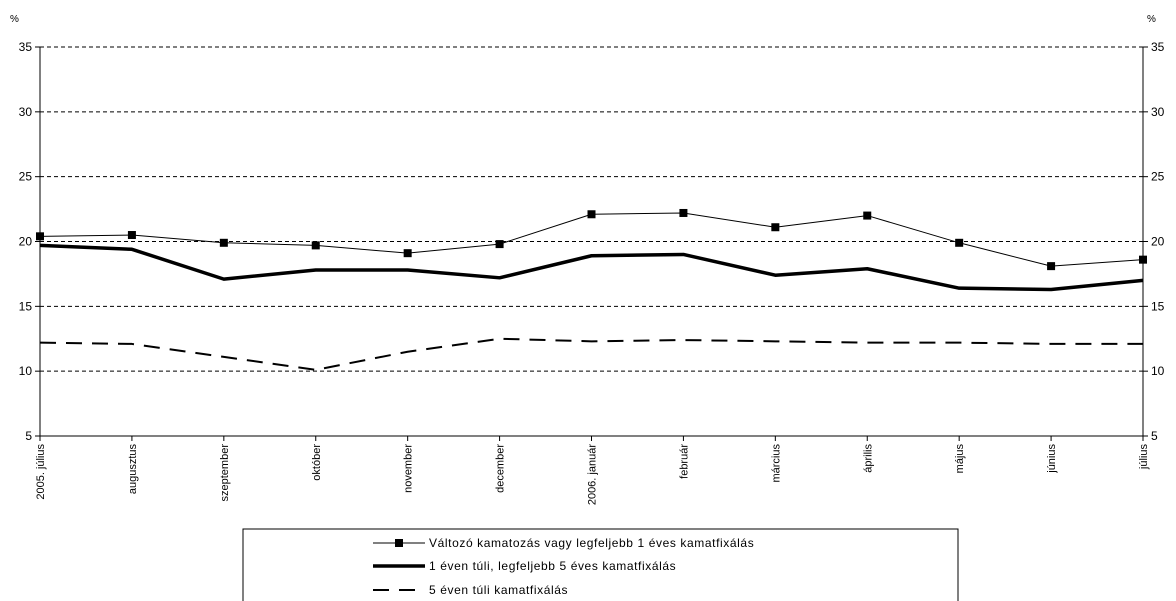 The image size is (1176, 601). I want to click on y-tick-label-right: 10, so click(1158, 371).